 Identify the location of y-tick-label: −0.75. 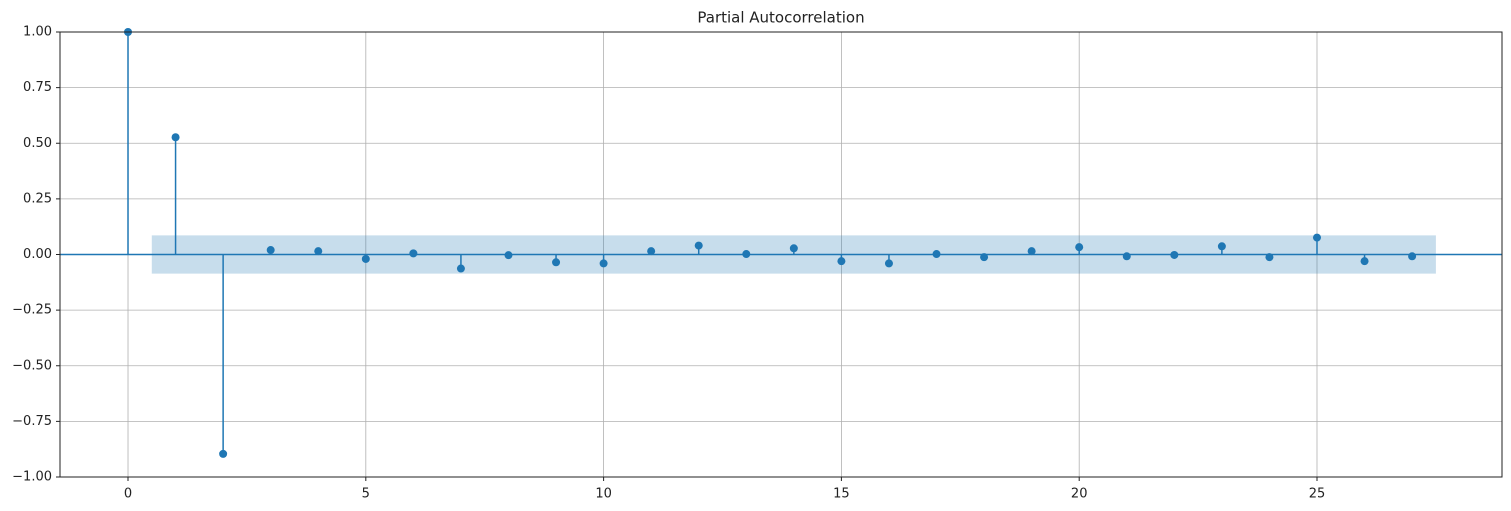
(32, 421).